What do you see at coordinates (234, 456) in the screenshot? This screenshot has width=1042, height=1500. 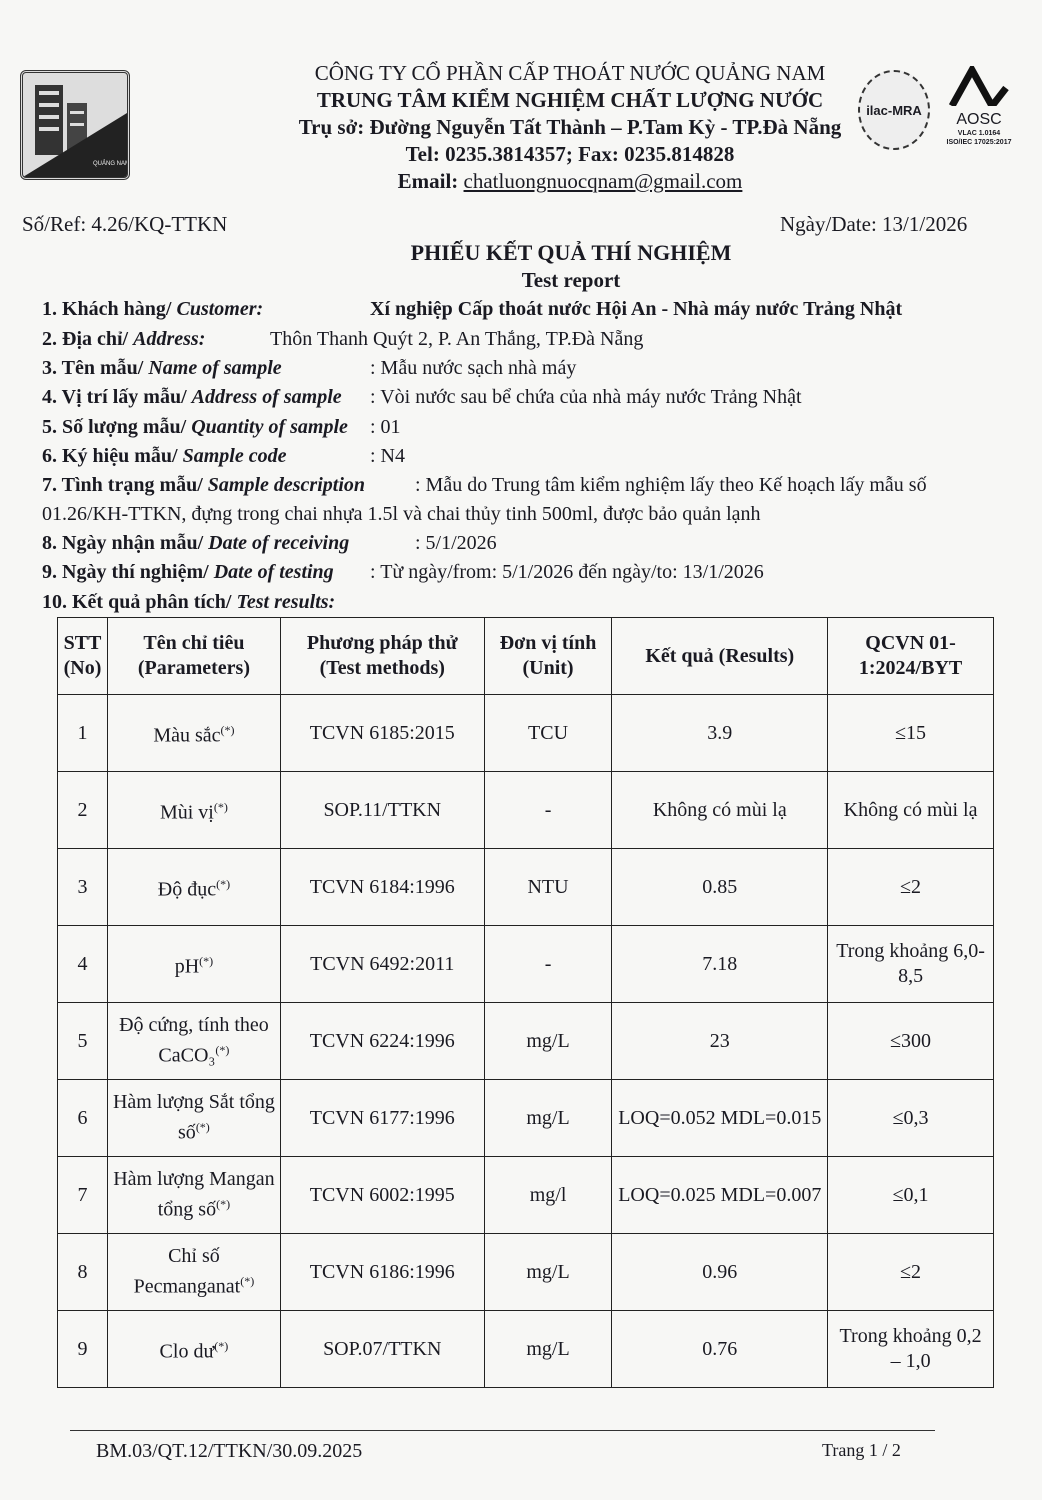 I see `field-label-en: Sample code` at bounding box center [234, 456].